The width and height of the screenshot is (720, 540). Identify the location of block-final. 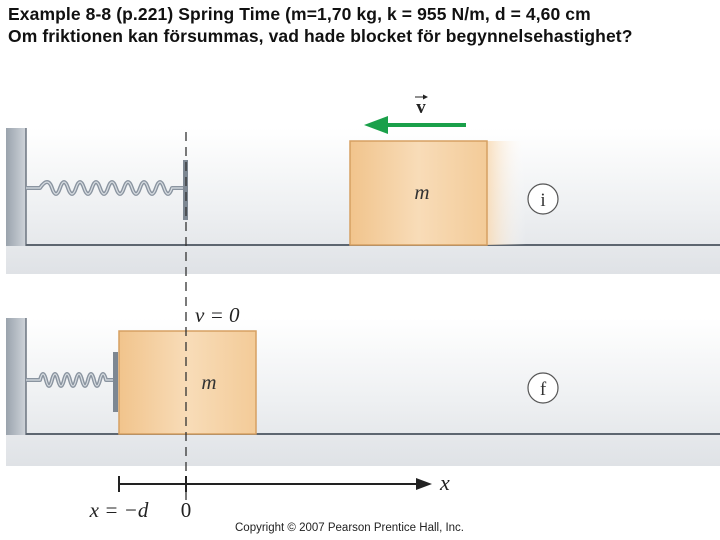
(187, 382).